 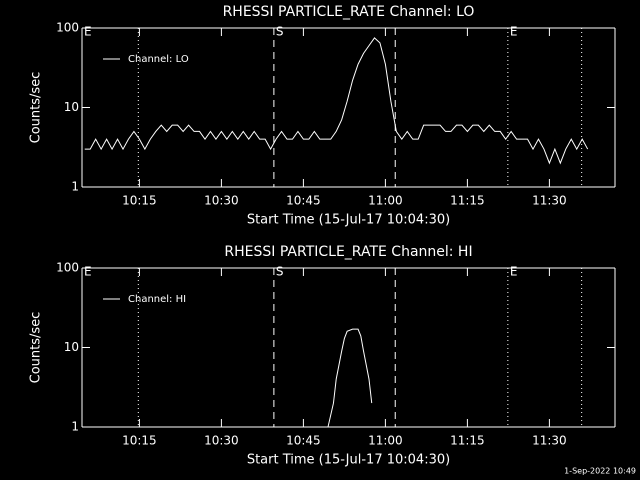 What do you see at coordinates (350, 378) in the screenshot?
I see `data-line` at bounding box center [350, 378].